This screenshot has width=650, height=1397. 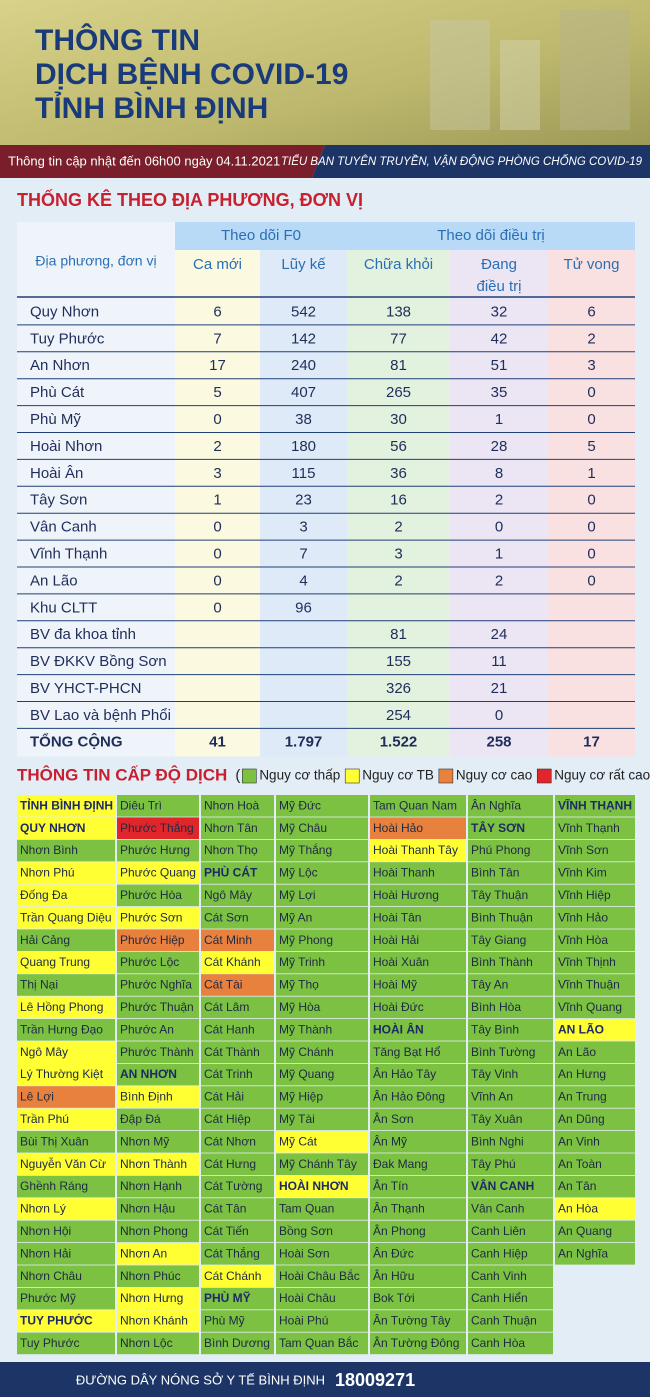 I want to click on area-name: Cát Chánh, so click(x=232, y=1276).